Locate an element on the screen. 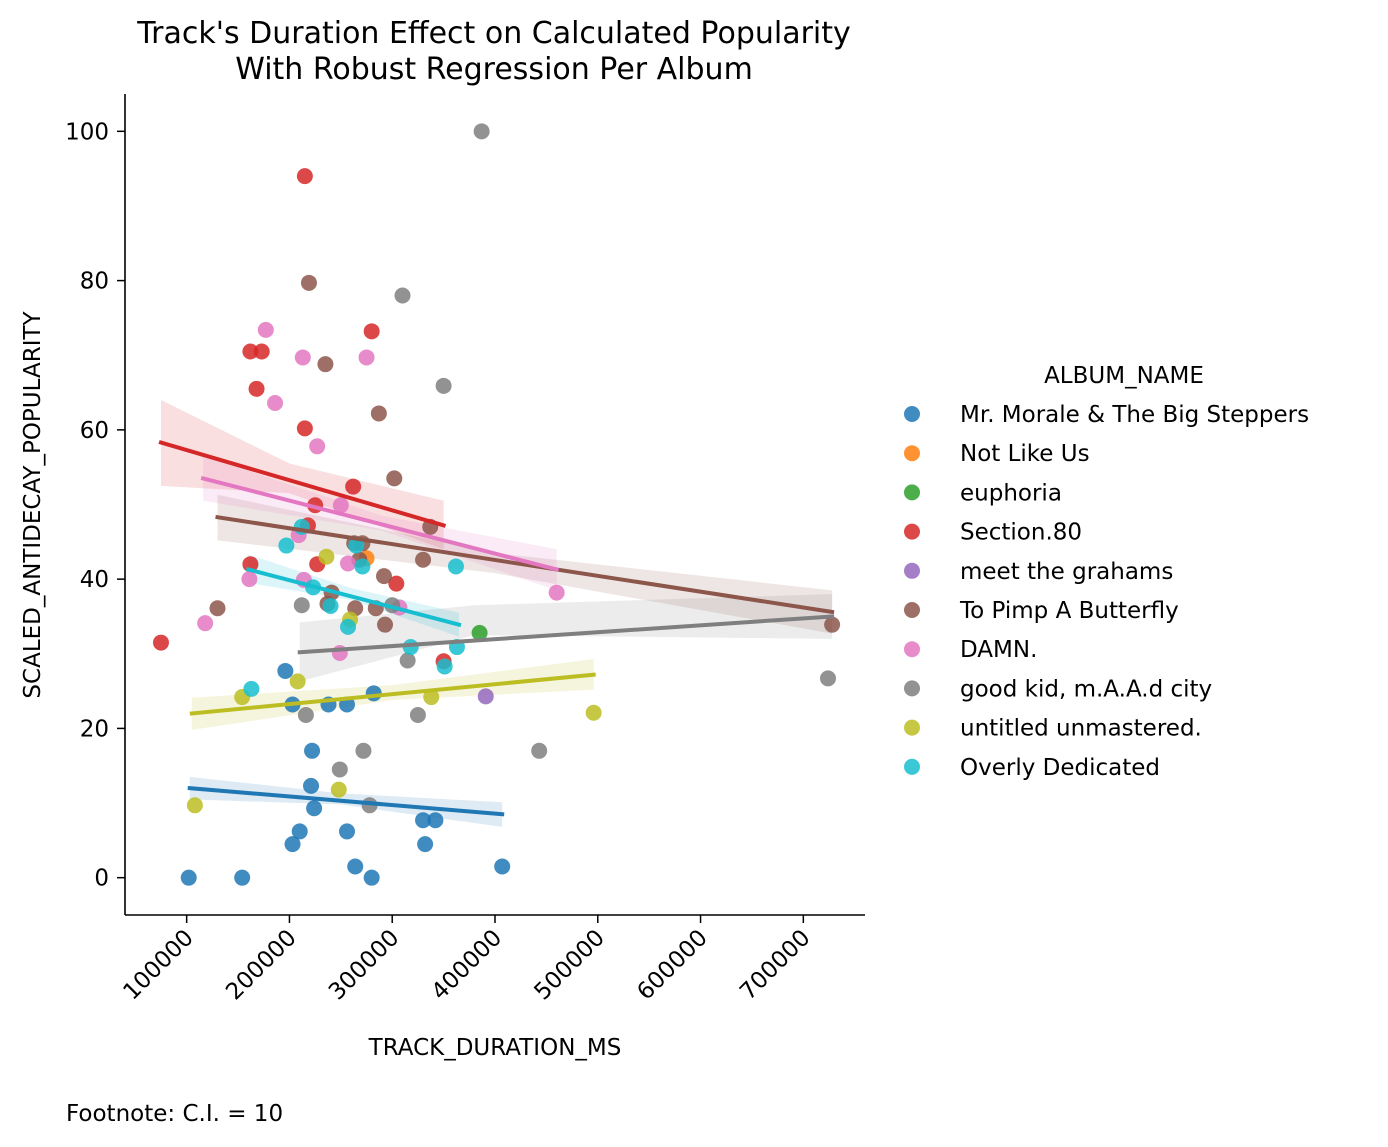 Image resolution: width=1388 pixels, height=1147 pixels. y-tick-label: 40 is located at coordinates (94, 580).